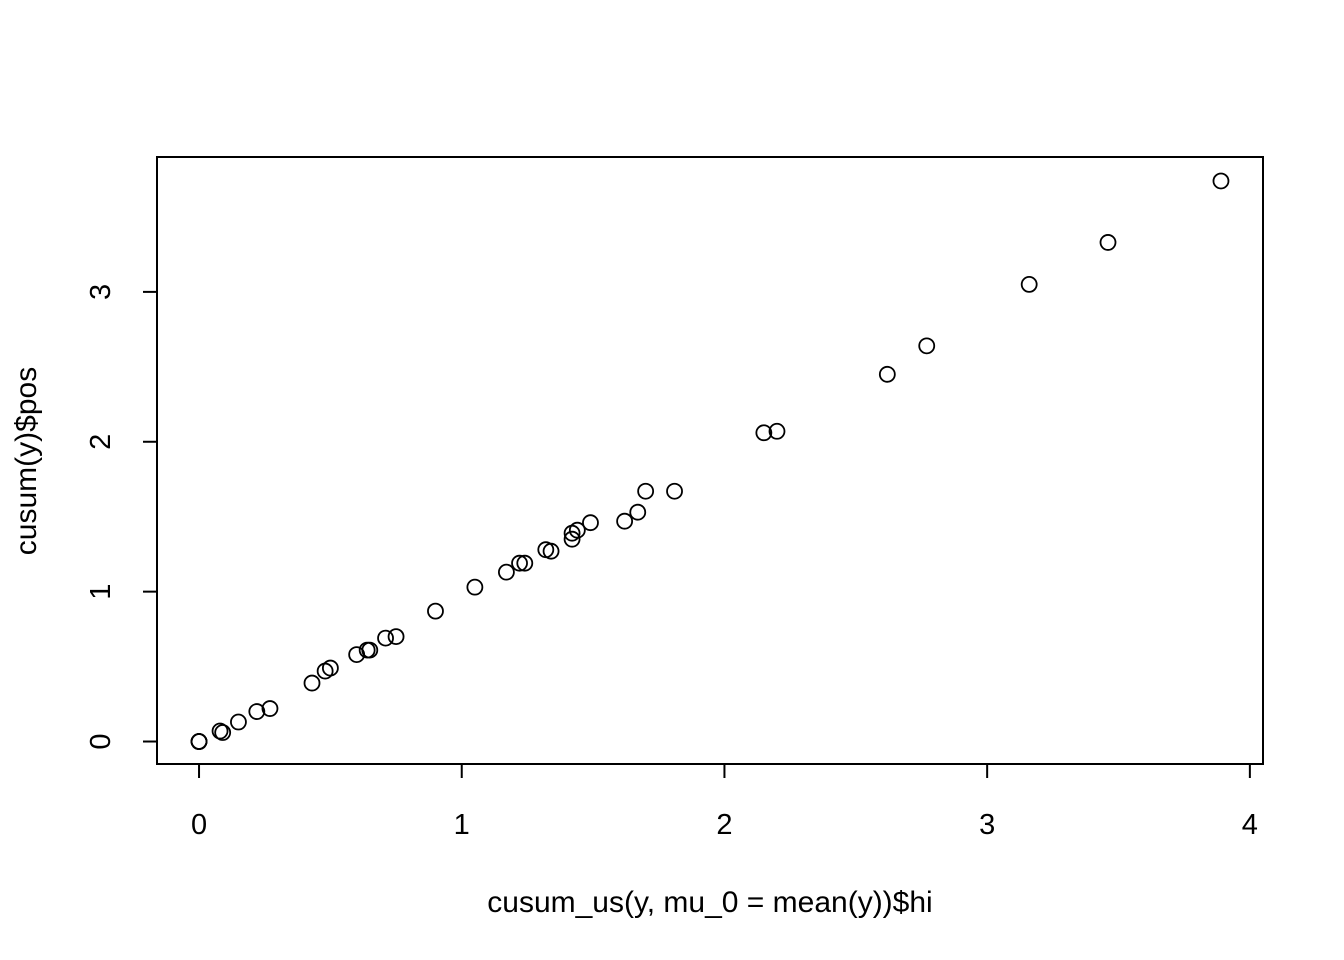 This screenshot has height=960, width=1344. What do you see at coordinates (724, 825) in the screenshot?
I see `x-tick-label: 2` at bounding box center [724, 825].